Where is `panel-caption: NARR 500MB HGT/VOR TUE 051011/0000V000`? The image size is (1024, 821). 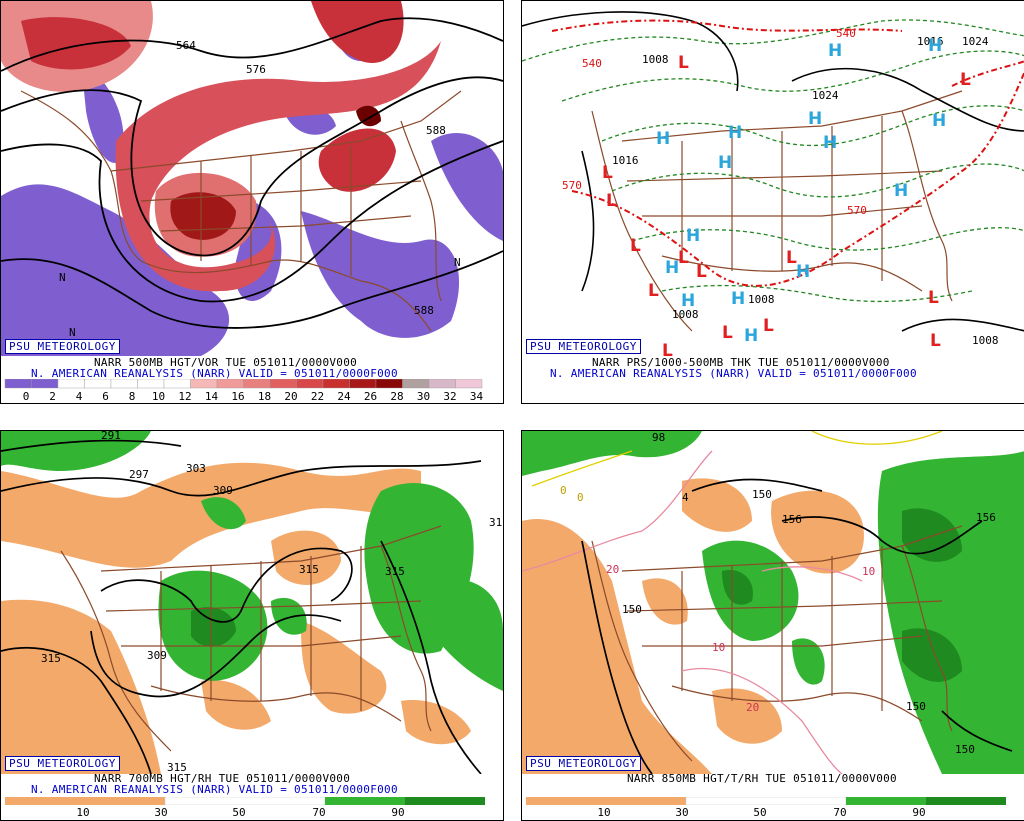 panel-caption: NARR 500MB HGT/VOR TUE 051011/0000V000 is located at coordinates (226, 362).